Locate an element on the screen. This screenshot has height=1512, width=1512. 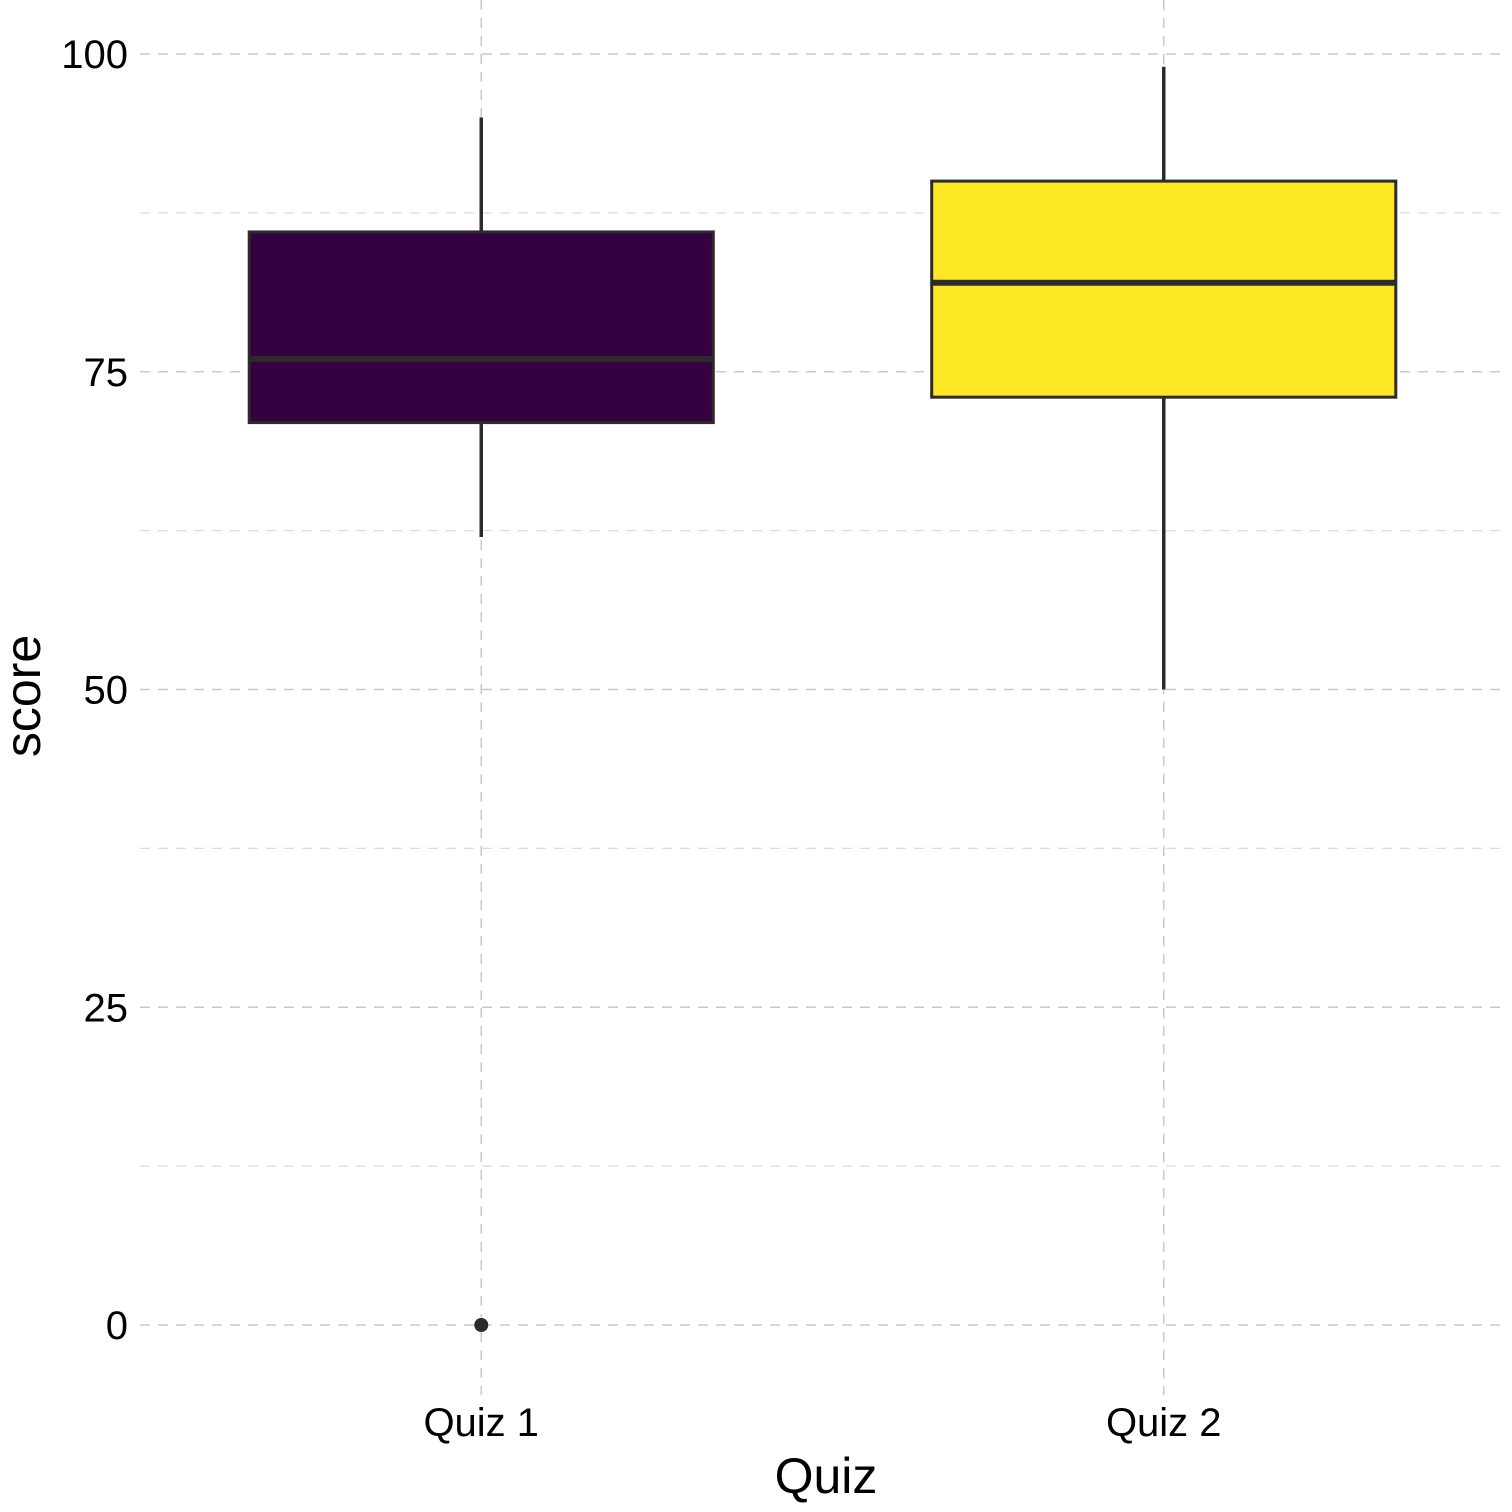
x-tick-label: Quiz 2 is located at coordinates (1164, 1423).